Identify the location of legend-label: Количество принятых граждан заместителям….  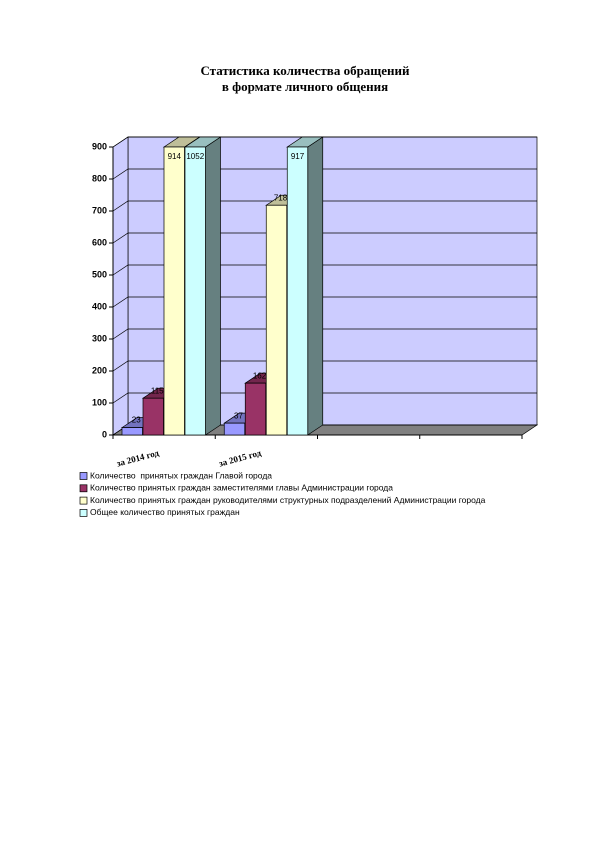
(241, 488).